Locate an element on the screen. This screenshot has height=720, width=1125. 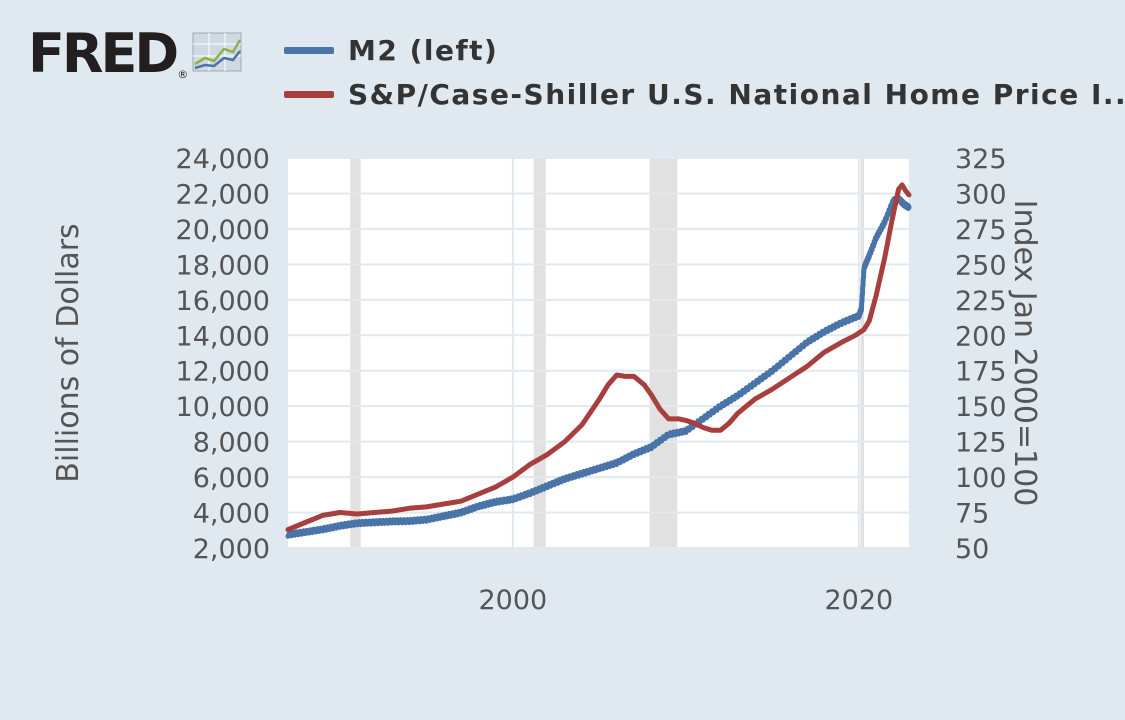
x-tick-label: 2000 is located at coordinates (513, 600).